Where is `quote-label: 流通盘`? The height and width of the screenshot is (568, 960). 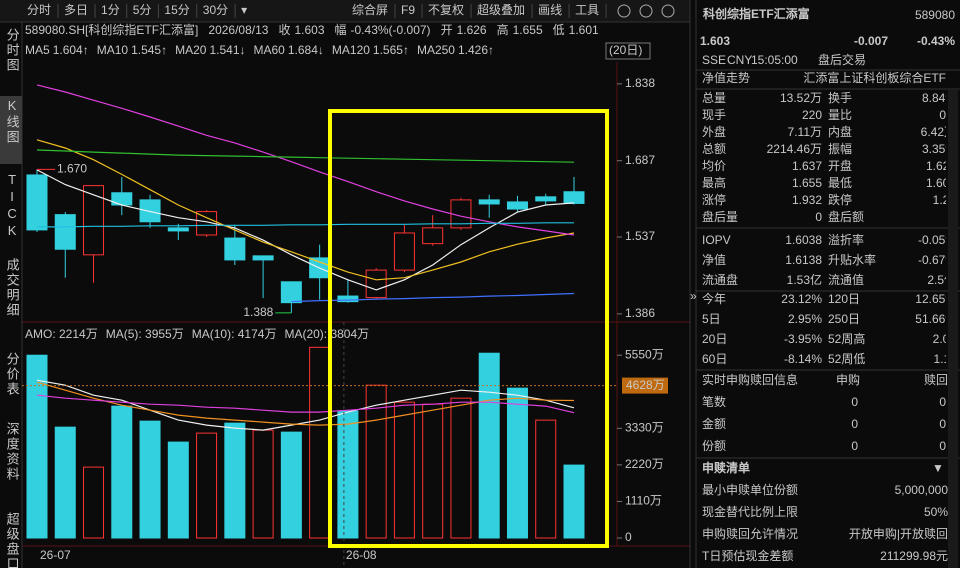
quote-label: 流通盘 is located at coordinates (720, 279).